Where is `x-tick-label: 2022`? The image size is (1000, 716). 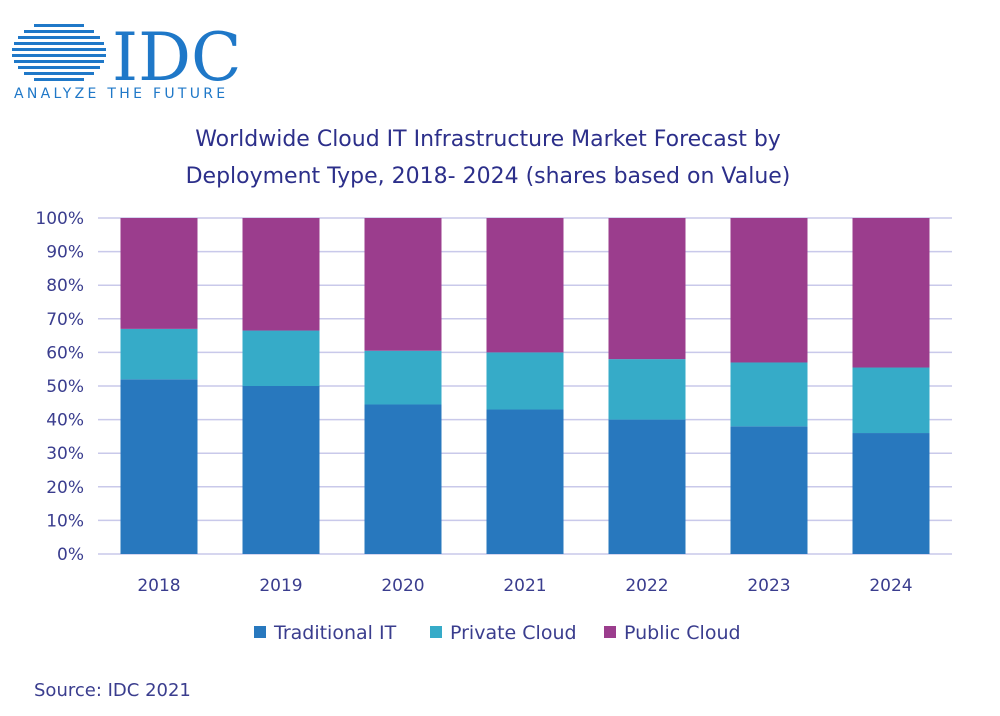
x-tick-label: 2022 is located at coordinates (646, 586).